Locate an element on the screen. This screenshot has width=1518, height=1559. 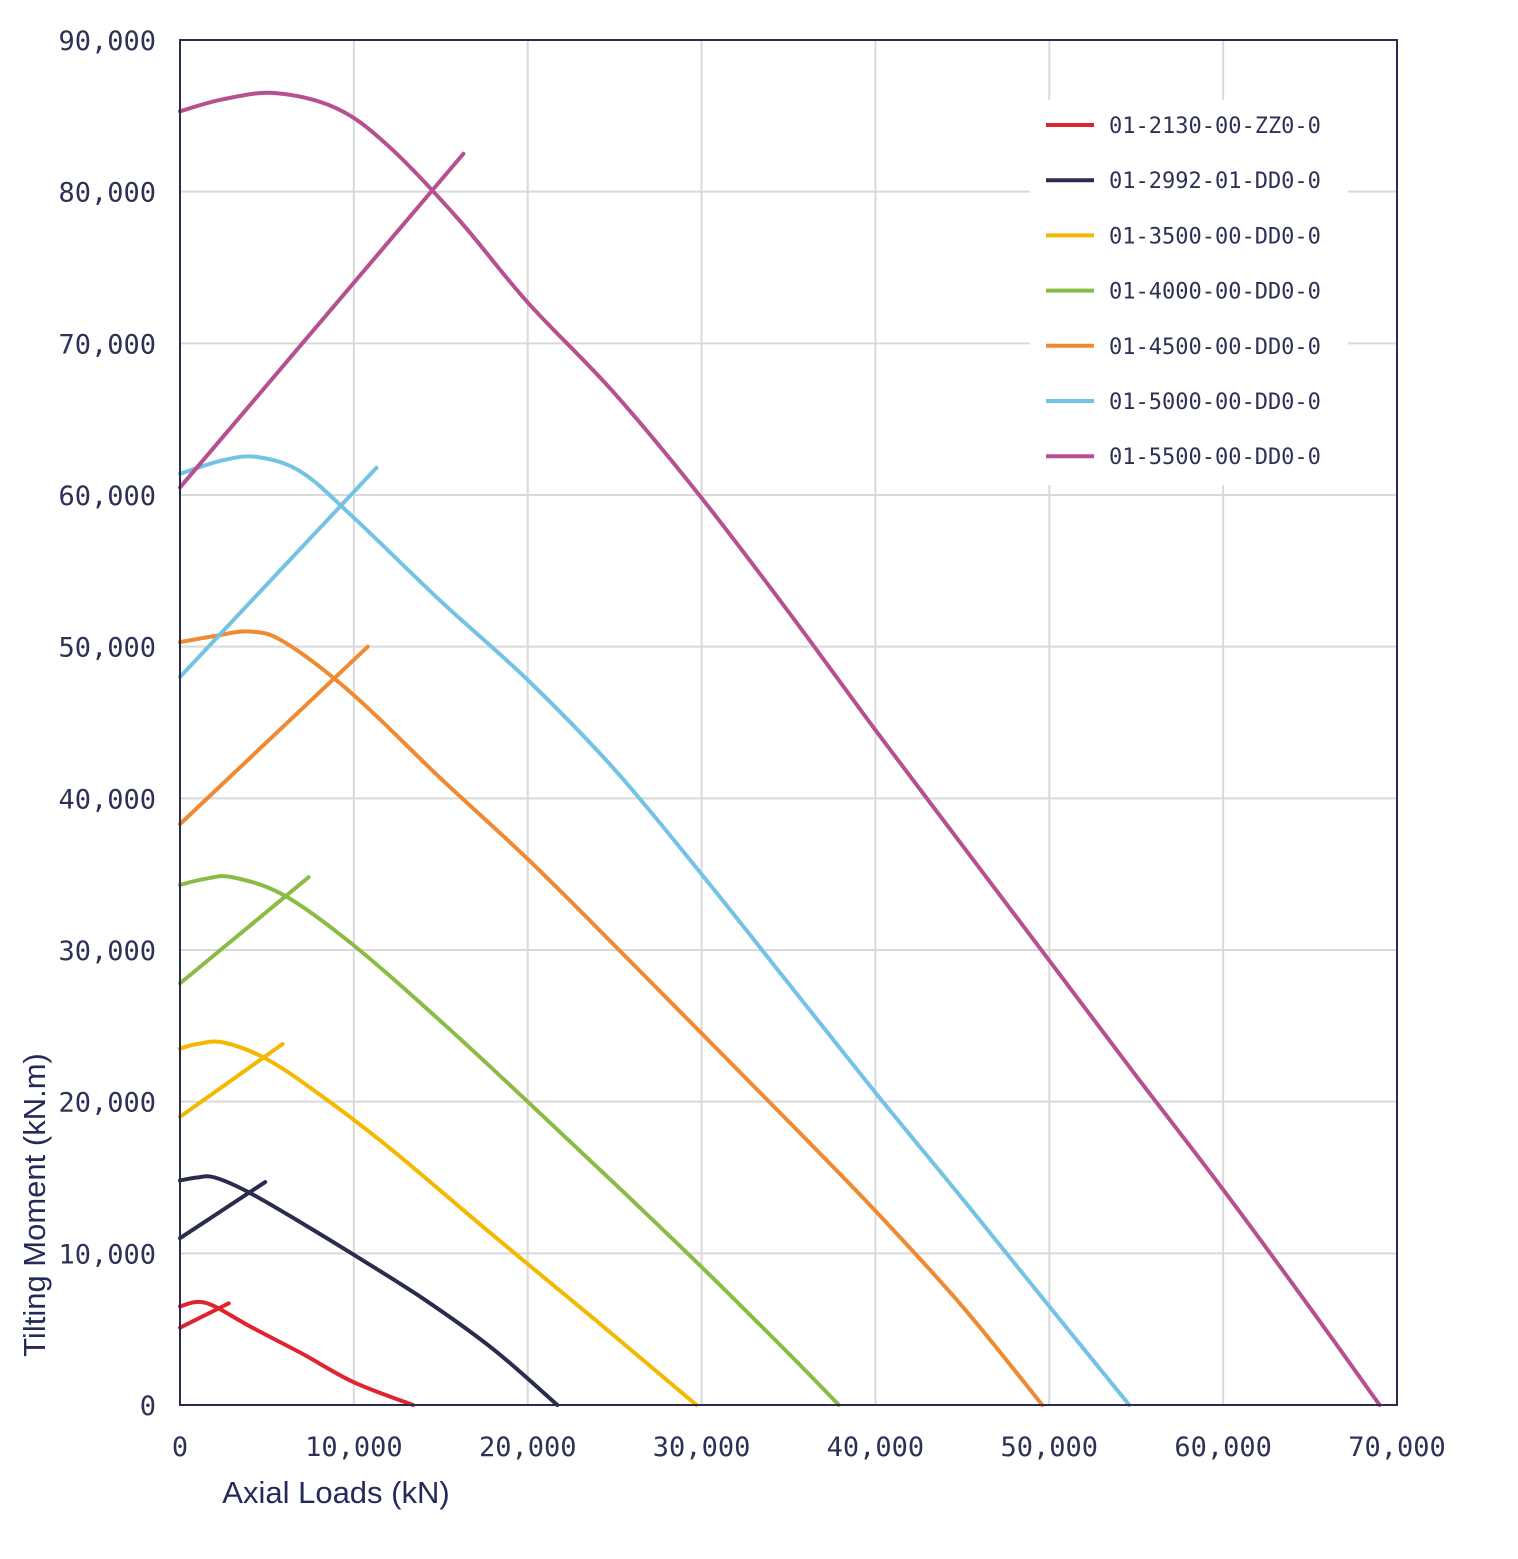
x-tick-label: 30,000 is located at coordinates (702, 1447).